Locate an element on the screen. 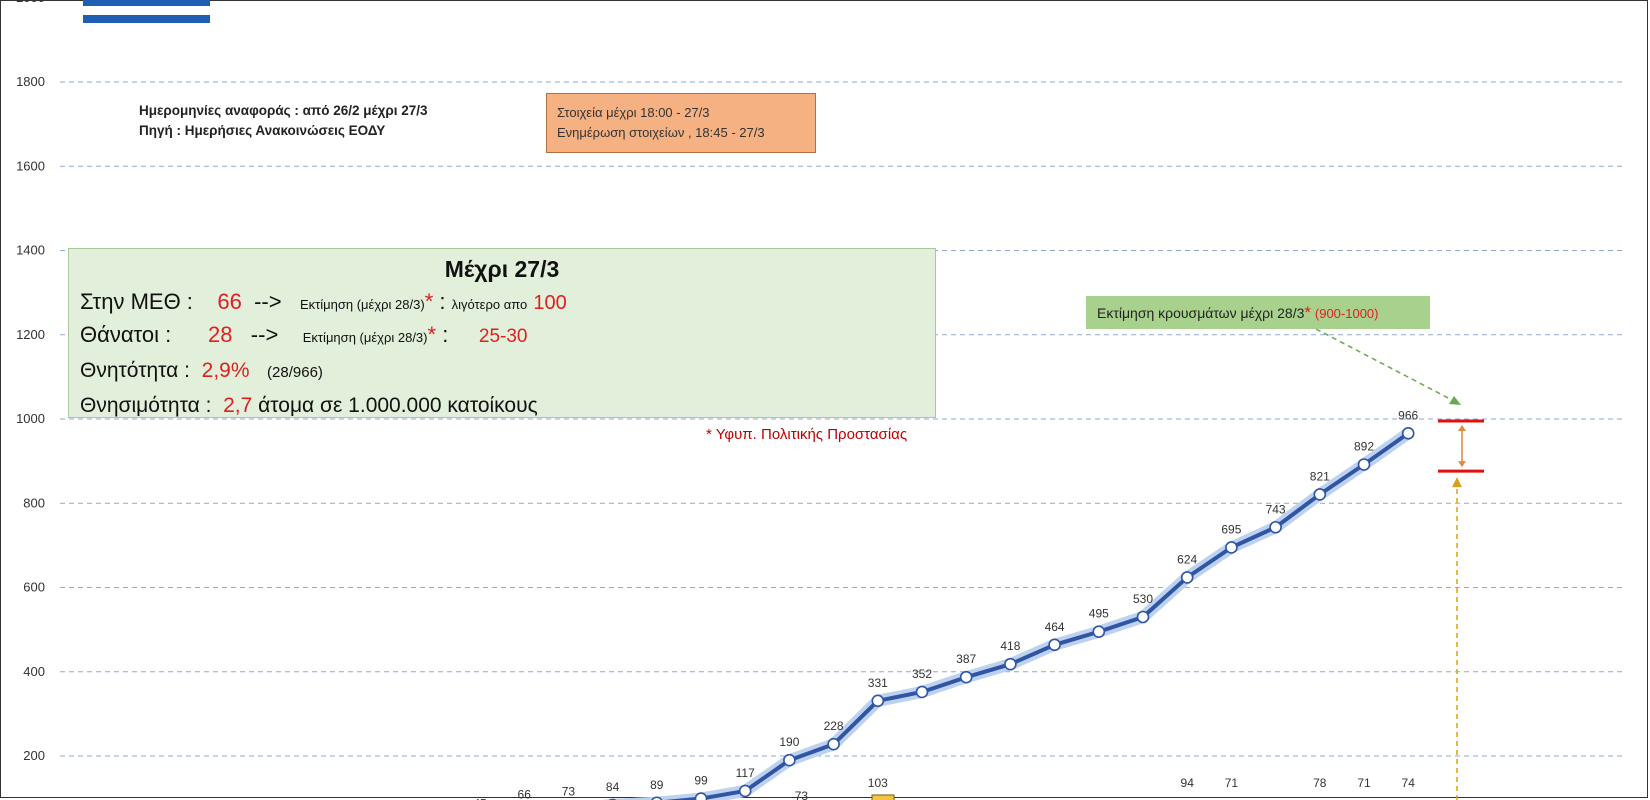  y-tick-label: 600 is located at coordinates (34, 587).